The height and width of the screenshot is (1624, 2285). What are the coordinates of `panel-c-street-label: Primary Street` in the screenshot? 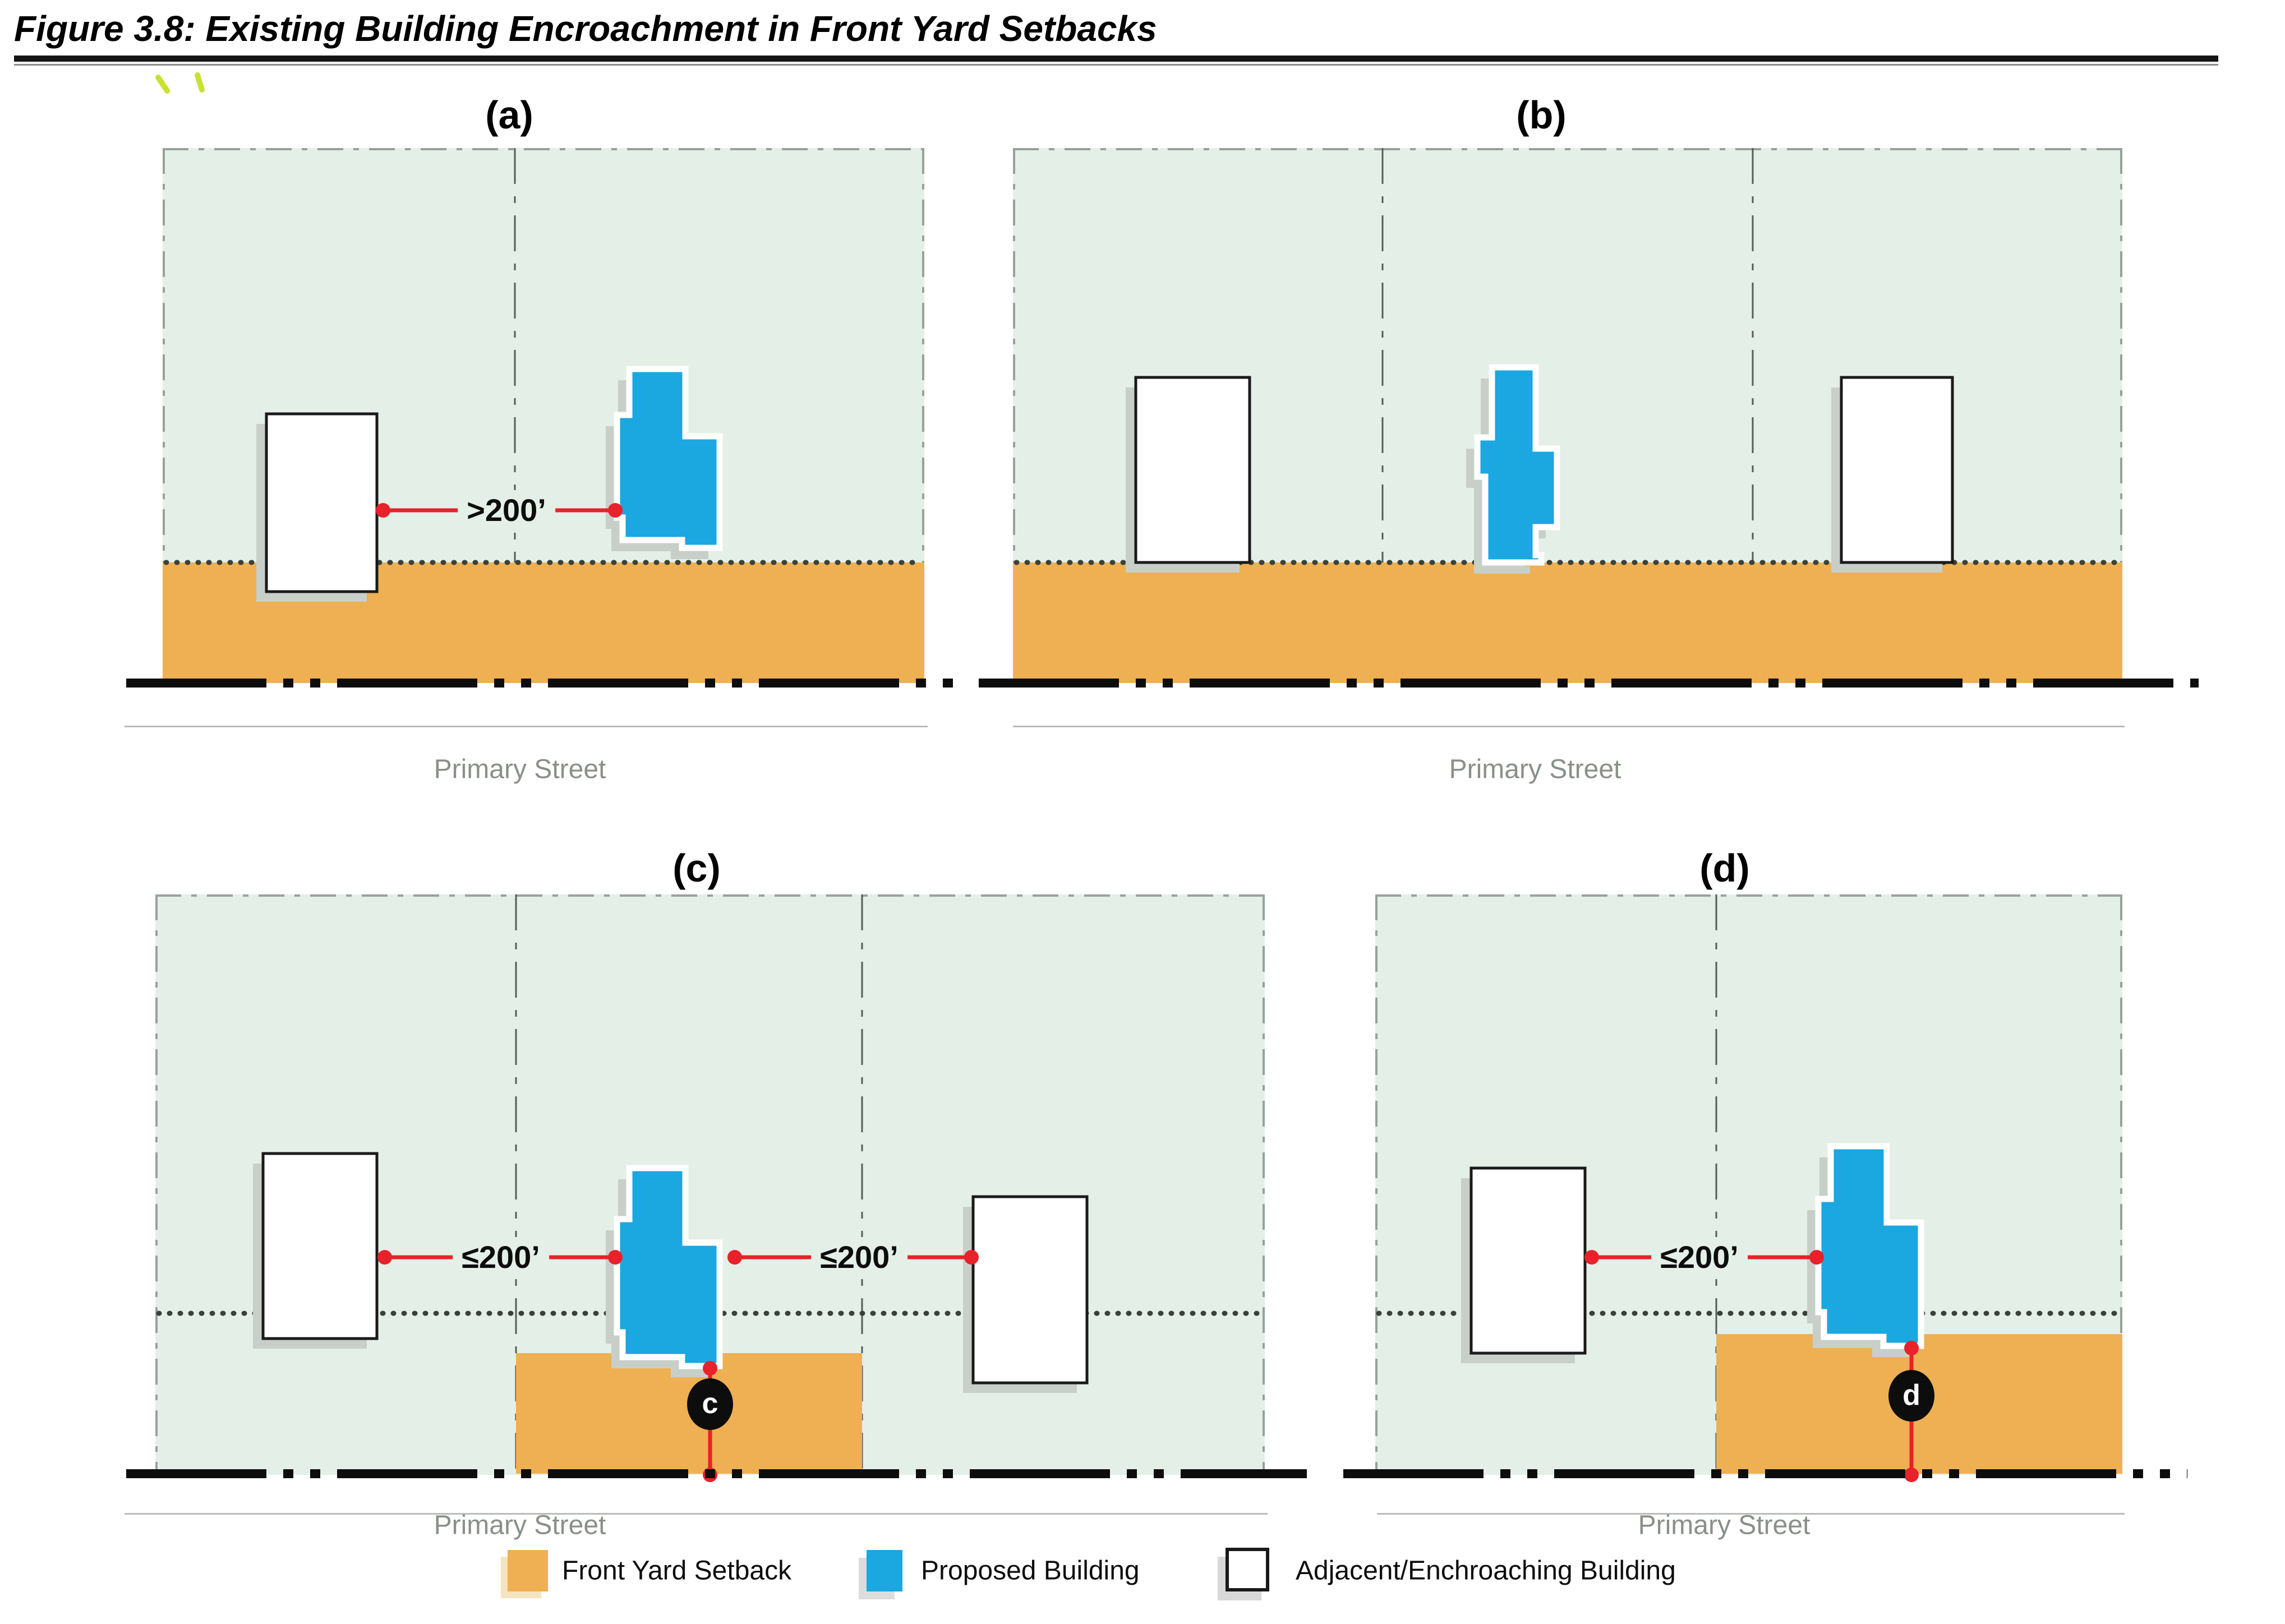 It's located at (520, 1525).